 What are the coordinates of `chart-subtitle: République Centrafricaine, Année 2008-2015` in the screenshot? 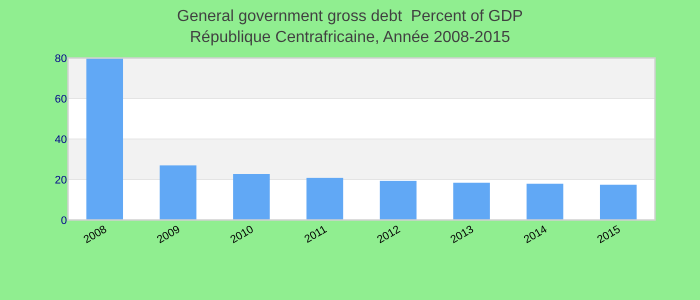 It's located at (350, 37).